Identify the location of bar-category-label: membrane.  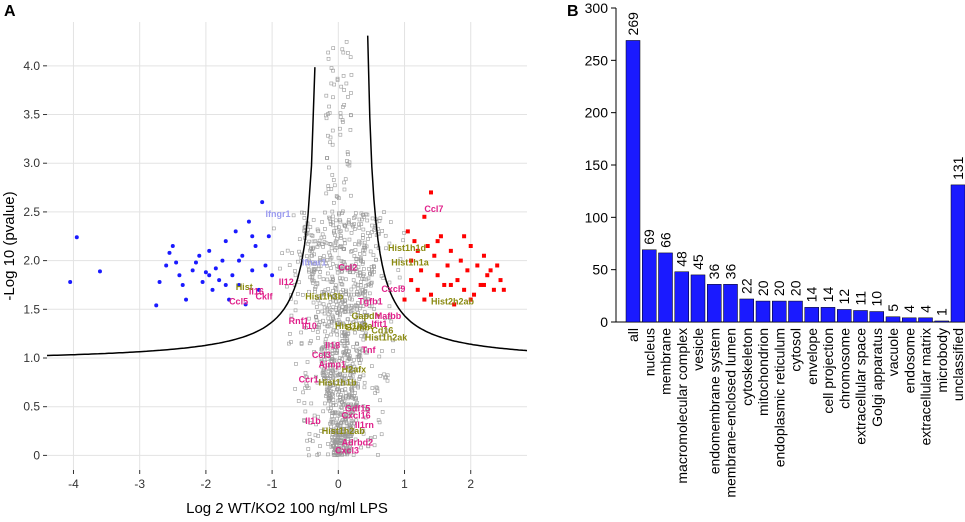
(666, 361).